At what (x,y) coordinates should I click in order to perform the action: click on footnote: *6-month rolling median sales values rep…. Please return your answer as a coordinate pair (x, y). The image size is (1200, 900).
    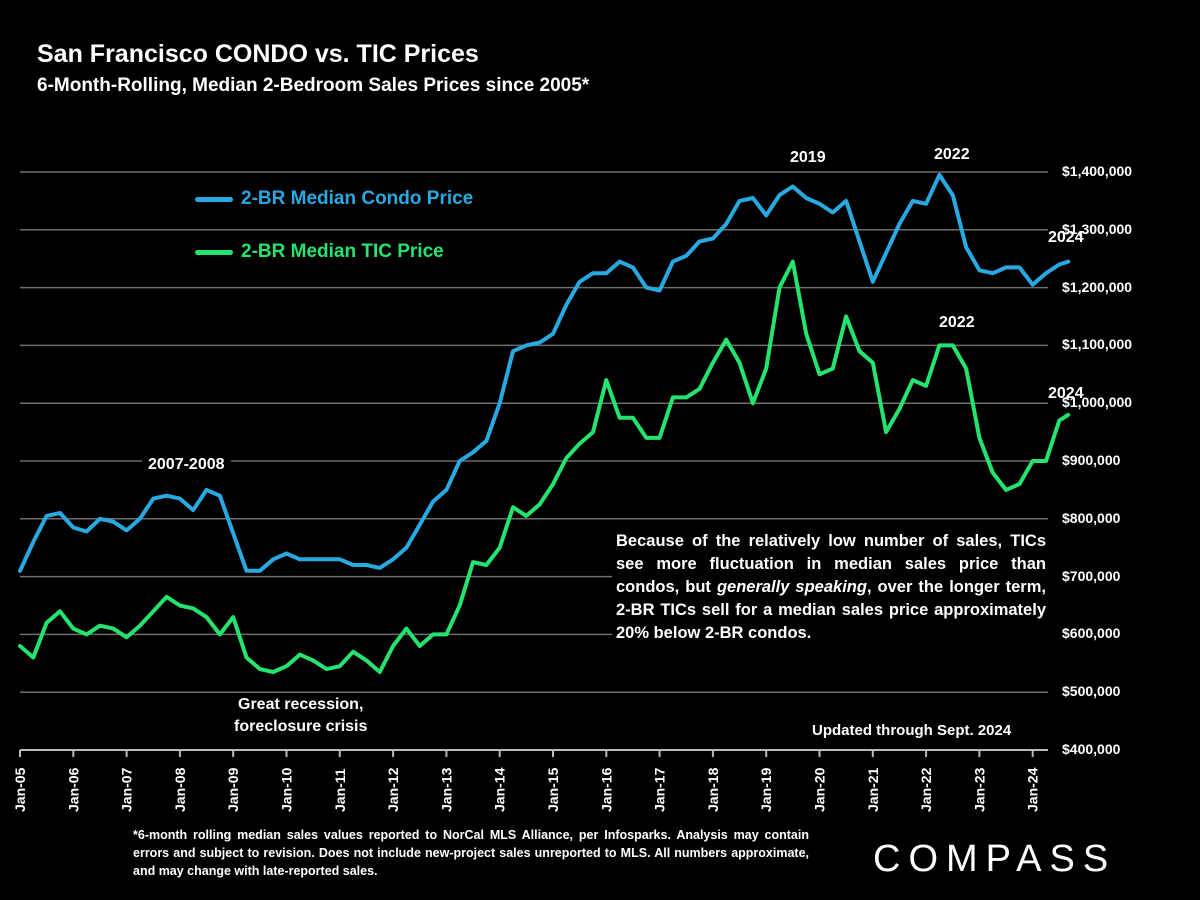
    Looking at the image, I should click on (471, 853).